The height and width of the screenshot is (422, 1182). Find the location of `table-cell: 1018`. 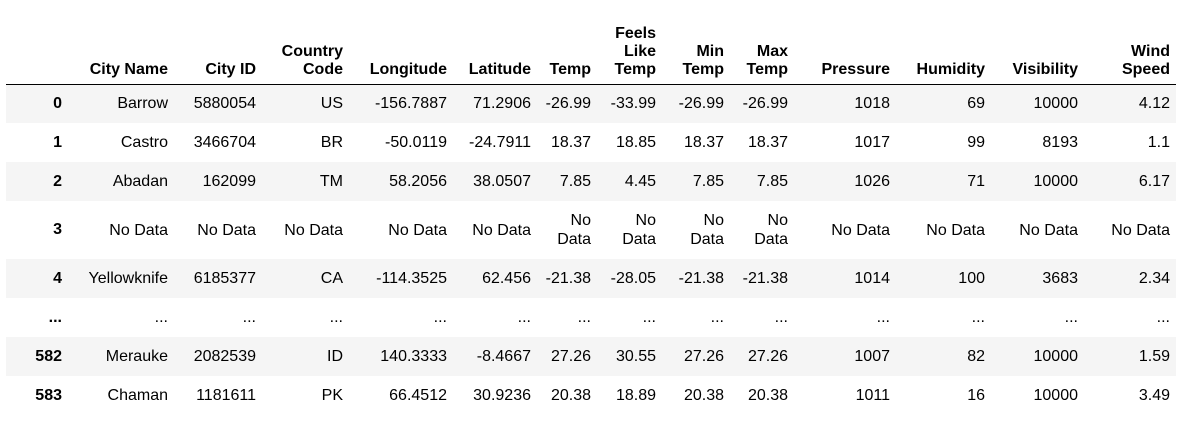

table-cell: 1018 is located at coordinates (872, 104).